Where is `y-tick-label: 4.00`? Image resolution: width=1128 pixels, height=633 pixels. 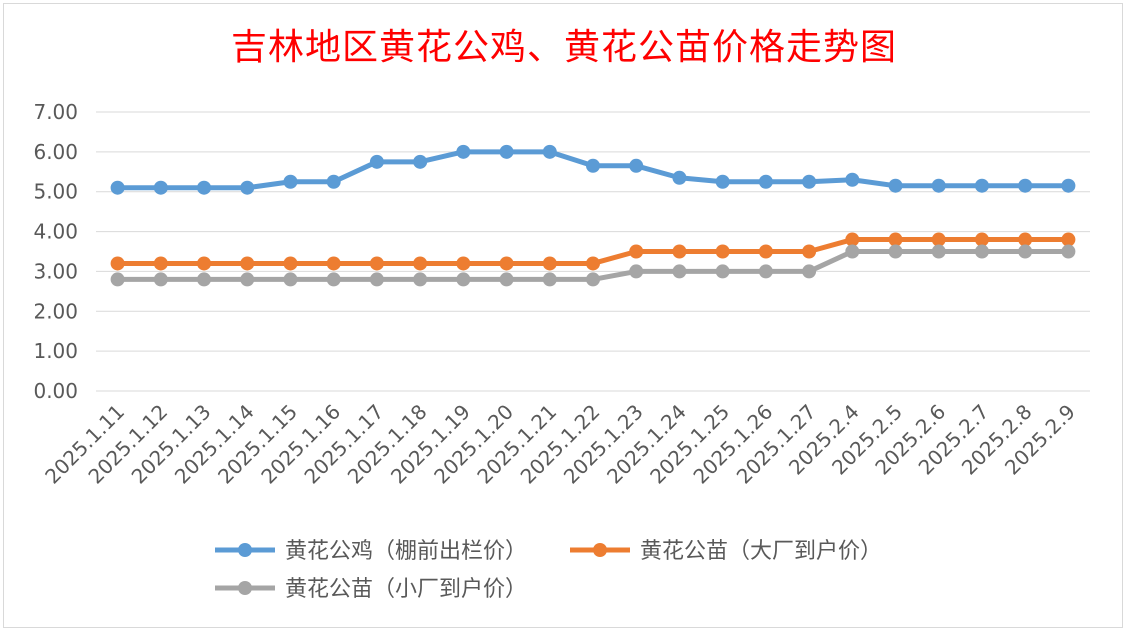 y-tick-label: 4.00 is located at coordinates (55, 232).